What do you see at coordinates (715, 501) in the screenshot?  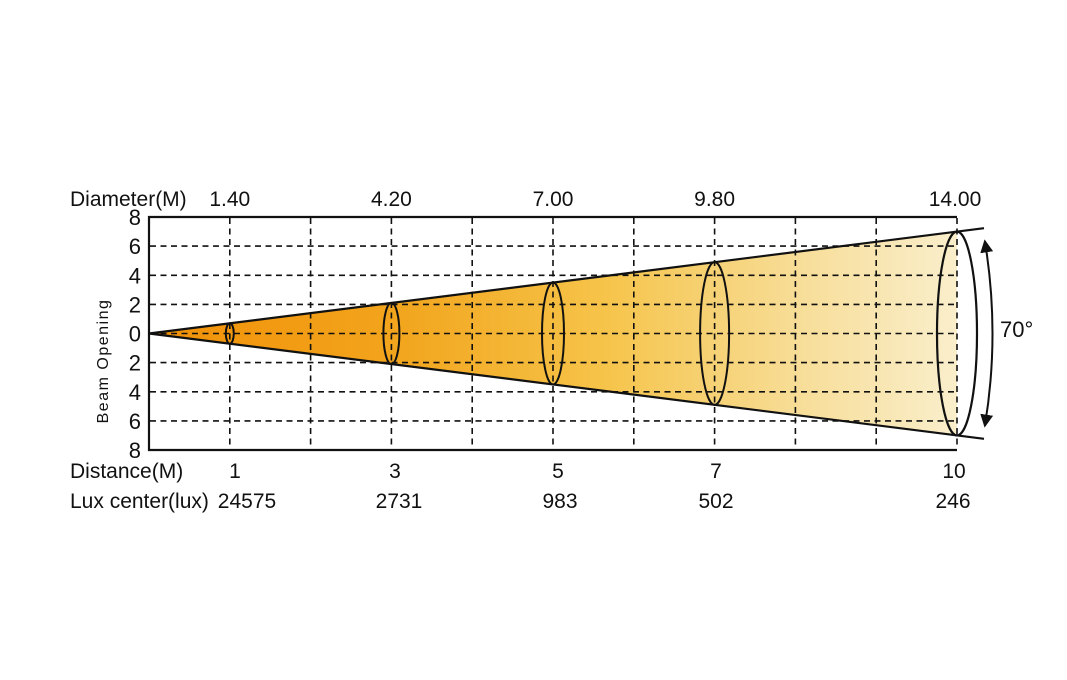 I see `lux-value: 502` at bounding box center [715, 501].